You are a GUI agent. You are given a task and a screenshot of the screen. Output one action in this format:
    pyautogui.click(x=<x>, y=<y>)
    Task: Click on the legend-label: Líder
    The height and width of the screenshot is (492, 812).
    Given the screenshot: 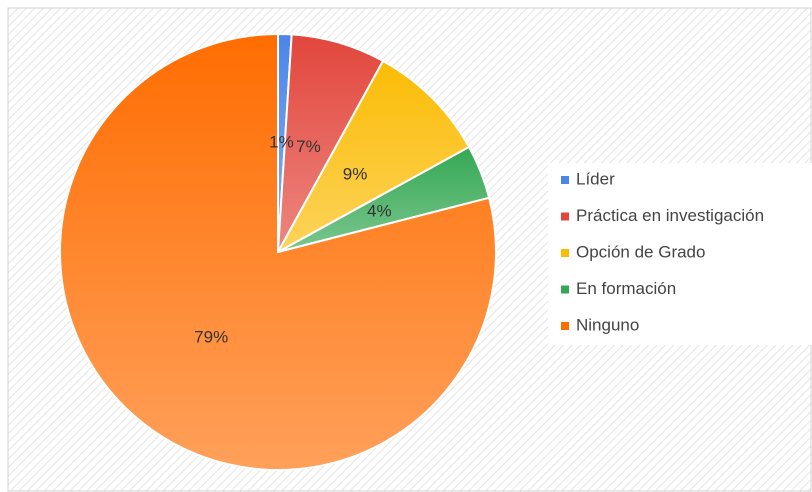 What is the action you would take?
    pyautogui.click(x=595, y=178)
    